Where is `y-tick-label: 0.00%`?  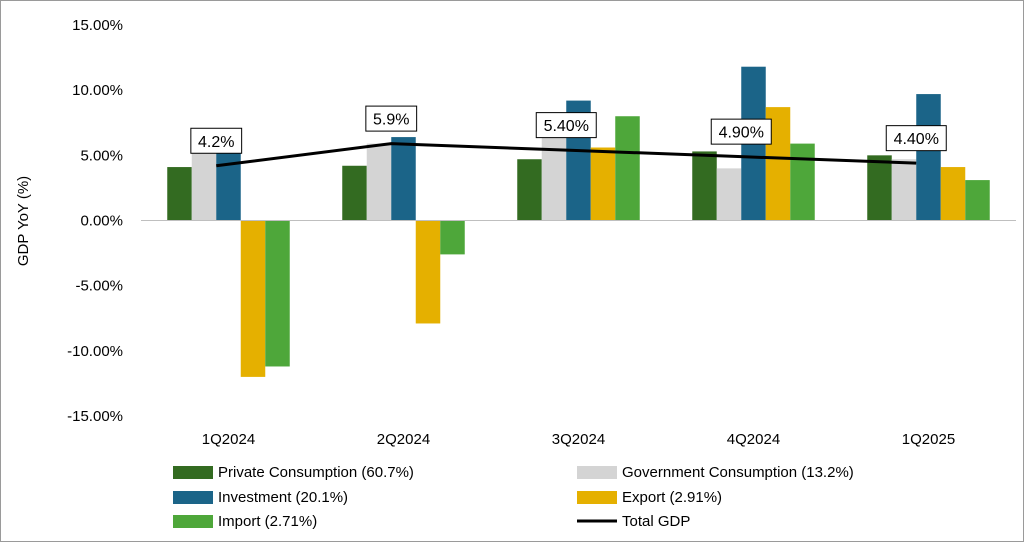
y-tick-label: 0.00% is located at coordinates (101, 221).